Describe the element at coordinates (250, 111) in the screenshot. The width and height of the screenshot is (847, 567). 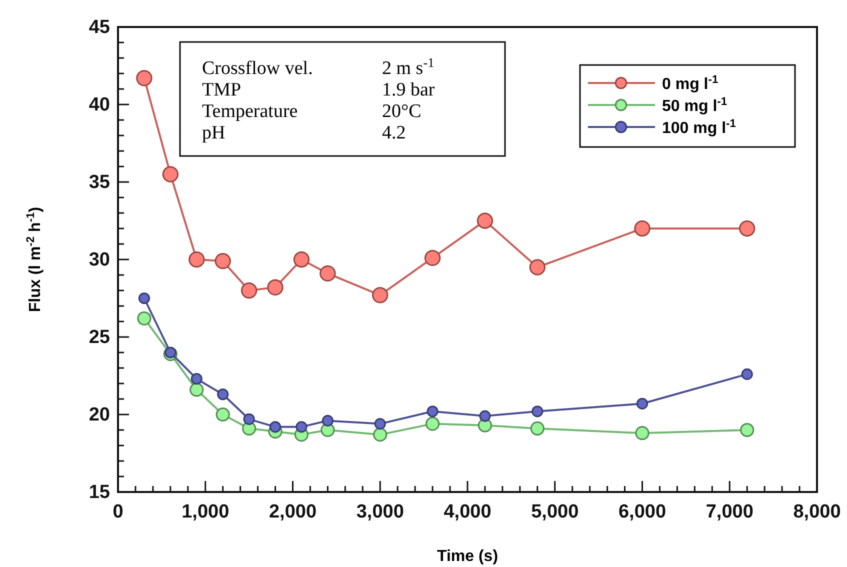
I see `annotation: Temperature` at that location.